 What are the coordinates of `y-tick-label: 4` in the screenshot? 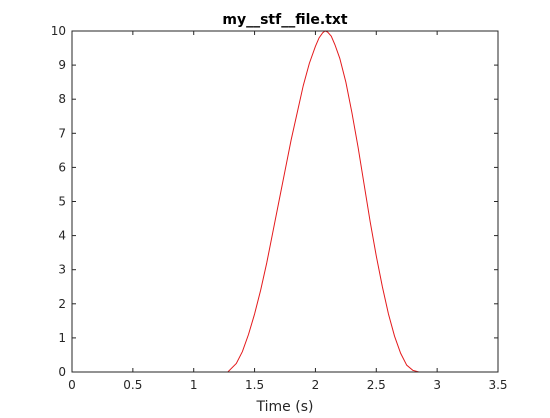 It's located at (62, 236).